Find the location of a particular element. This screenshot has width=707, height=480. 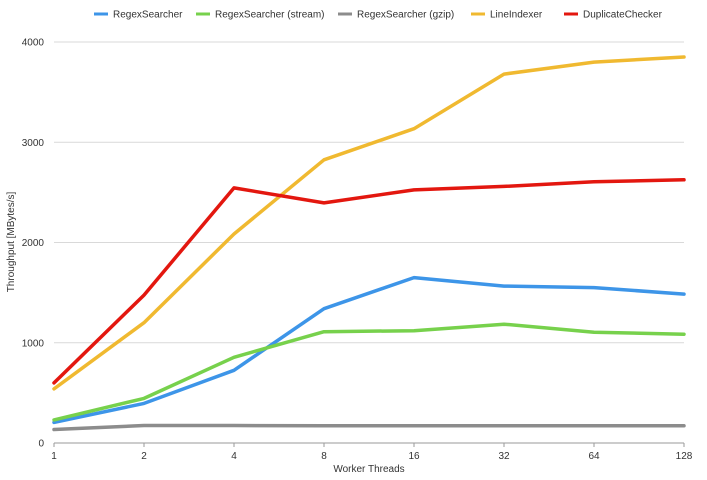

legend-item: RegexSearcher is located at coordinates (138, 15).